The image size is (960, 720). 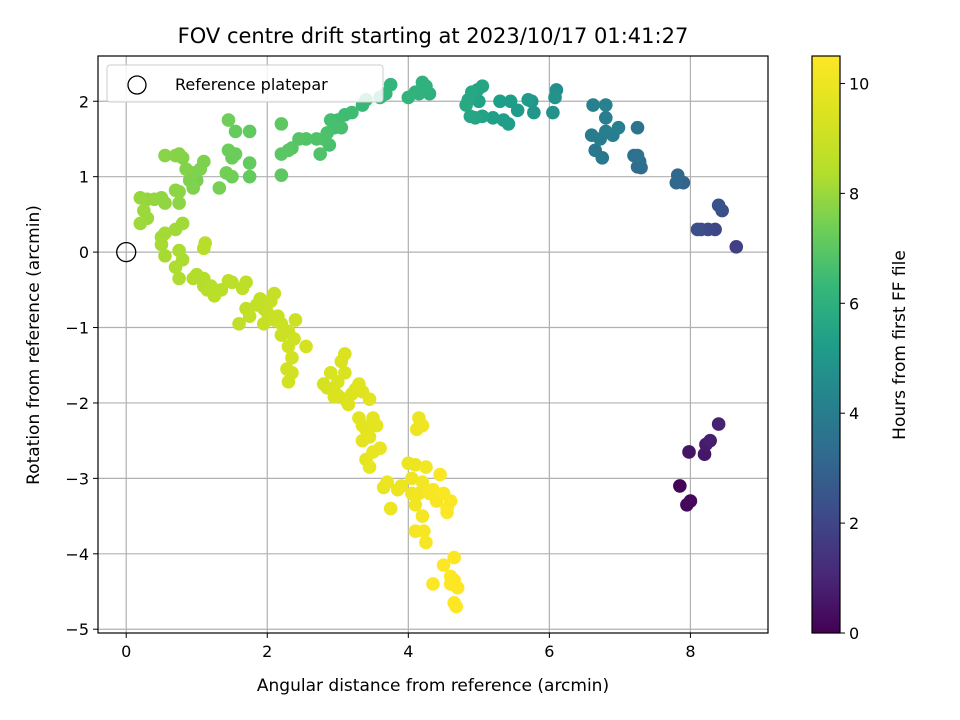 I want to click on legend: Reference platepar, so click(x=245, y=83).